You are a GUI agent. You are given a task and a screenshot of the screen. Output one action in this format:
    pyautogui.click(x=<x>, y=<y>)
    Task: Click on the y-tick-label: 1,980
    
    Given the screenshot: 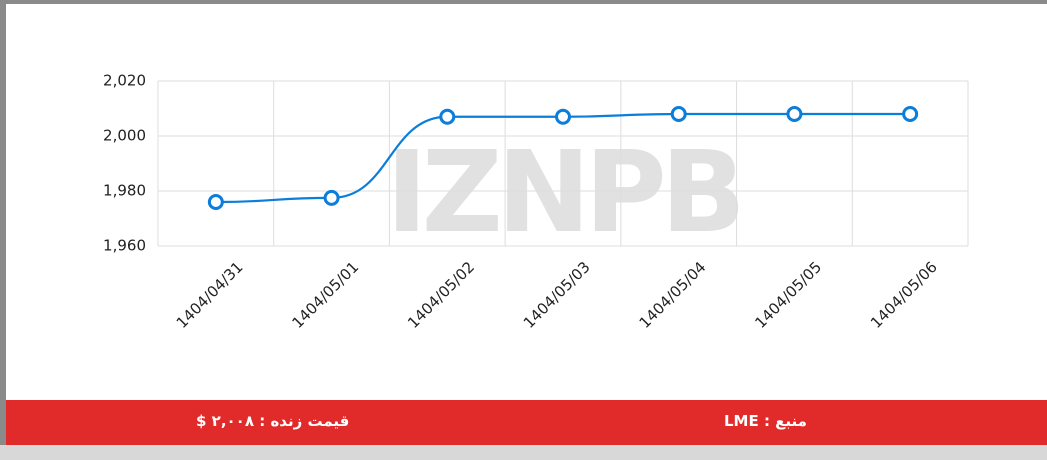 What is the action you would take?
    pyautogui.click(x=124, y=191)
    